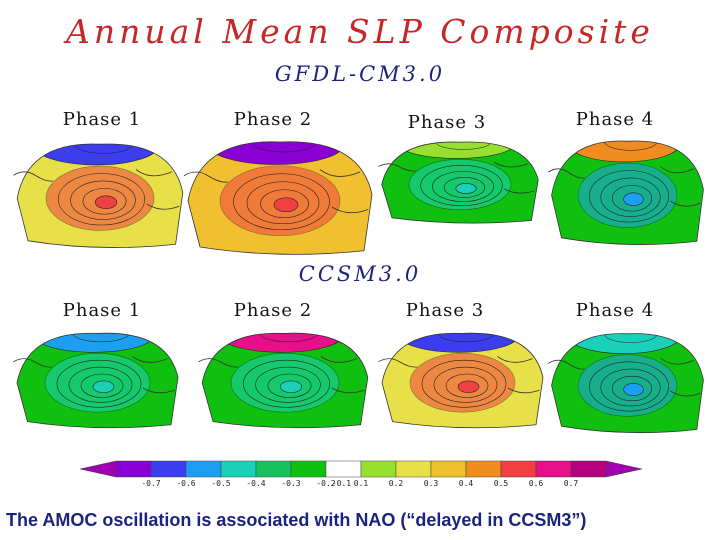 This screenshot has width=720, height=540. I want to click on colorbar-tick-label: 0.7, so click(571, 483).